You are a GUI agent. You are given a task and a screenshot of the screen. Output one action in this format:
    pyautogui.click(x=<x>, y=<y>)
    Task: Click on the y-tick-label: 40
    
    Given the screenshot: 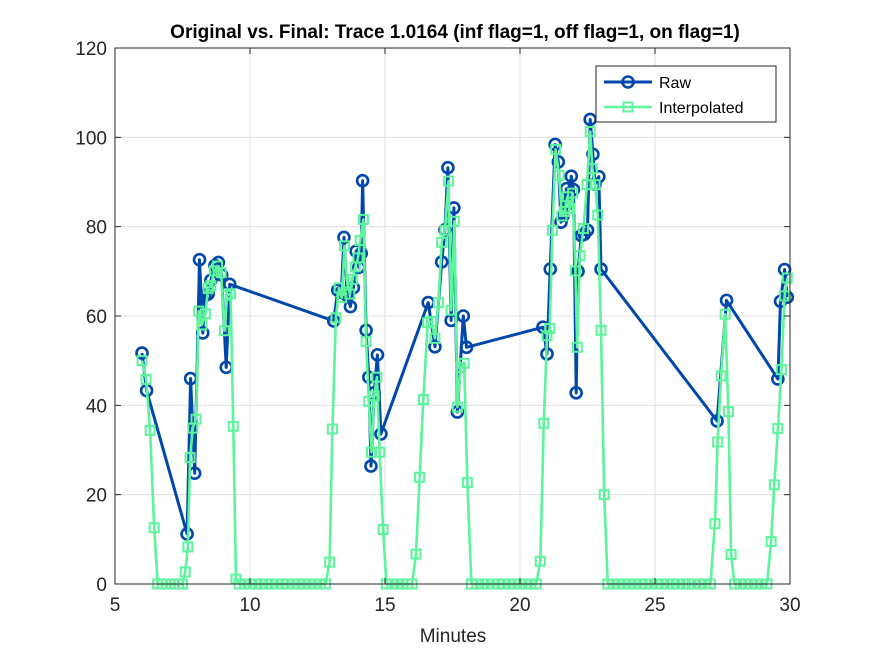 What is the action you would take?
    pyautogui.click(x=96, y=406)
    